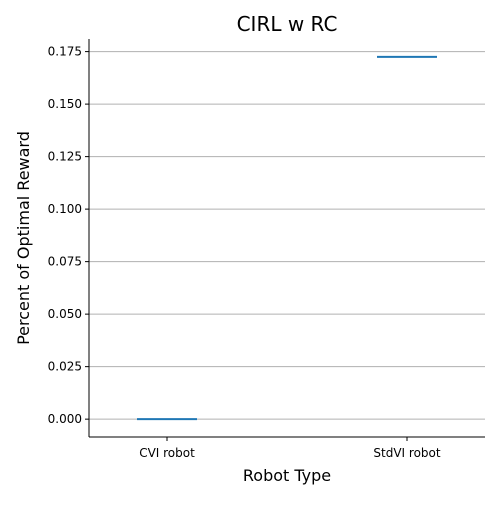 Image resolution: width=500 pixels, height=505 pixels. Describe the element at coordinates (290, 448) in the screenshot. I see `x-ticks: CVI robot StdVI robot` at that location.